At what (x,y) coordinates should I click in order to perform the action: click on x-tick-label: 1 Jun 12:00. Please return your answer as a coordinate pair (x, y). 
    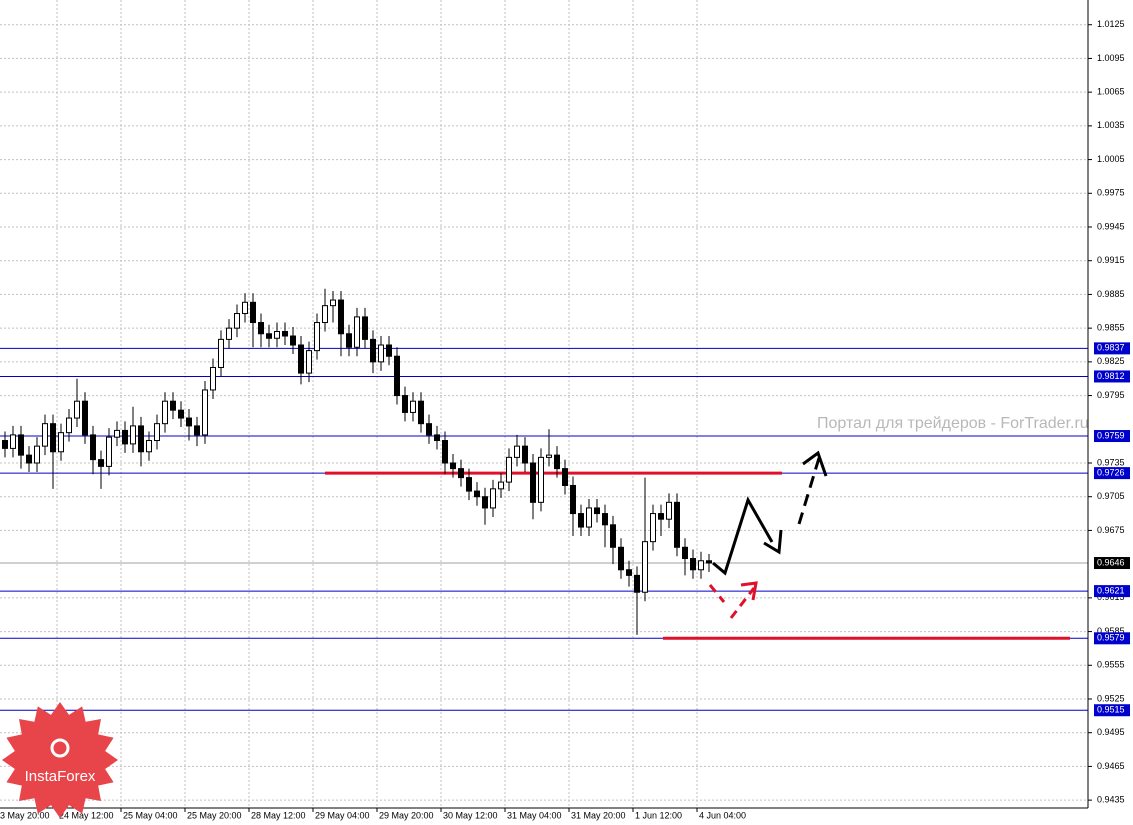
    Looking at the image, I should click on (658, 815).